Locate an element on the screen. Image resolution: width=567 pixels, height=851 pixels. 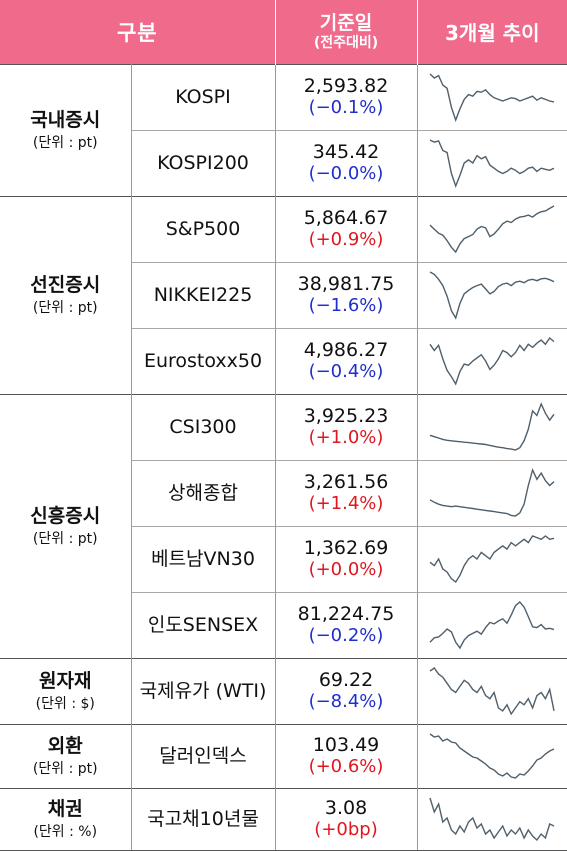
category-name: 선진증시 is located at coordinates (65, 284).